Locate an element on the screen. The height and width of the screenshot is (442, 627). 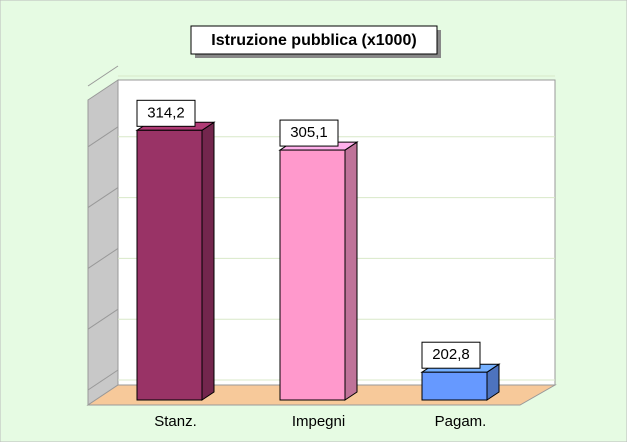
x-tick-label: Impegni is located at coordinates (318, 421).